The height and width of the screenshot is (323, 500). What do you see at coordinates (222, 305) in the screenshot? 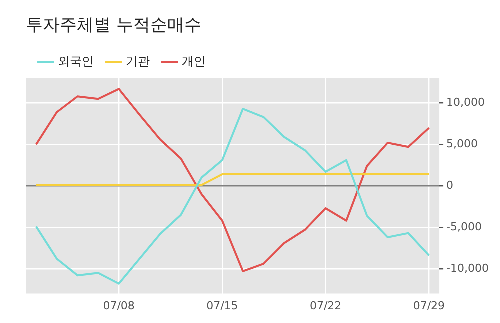
I see `x-tick-label: 07/15` at bounding box center [222, 305].